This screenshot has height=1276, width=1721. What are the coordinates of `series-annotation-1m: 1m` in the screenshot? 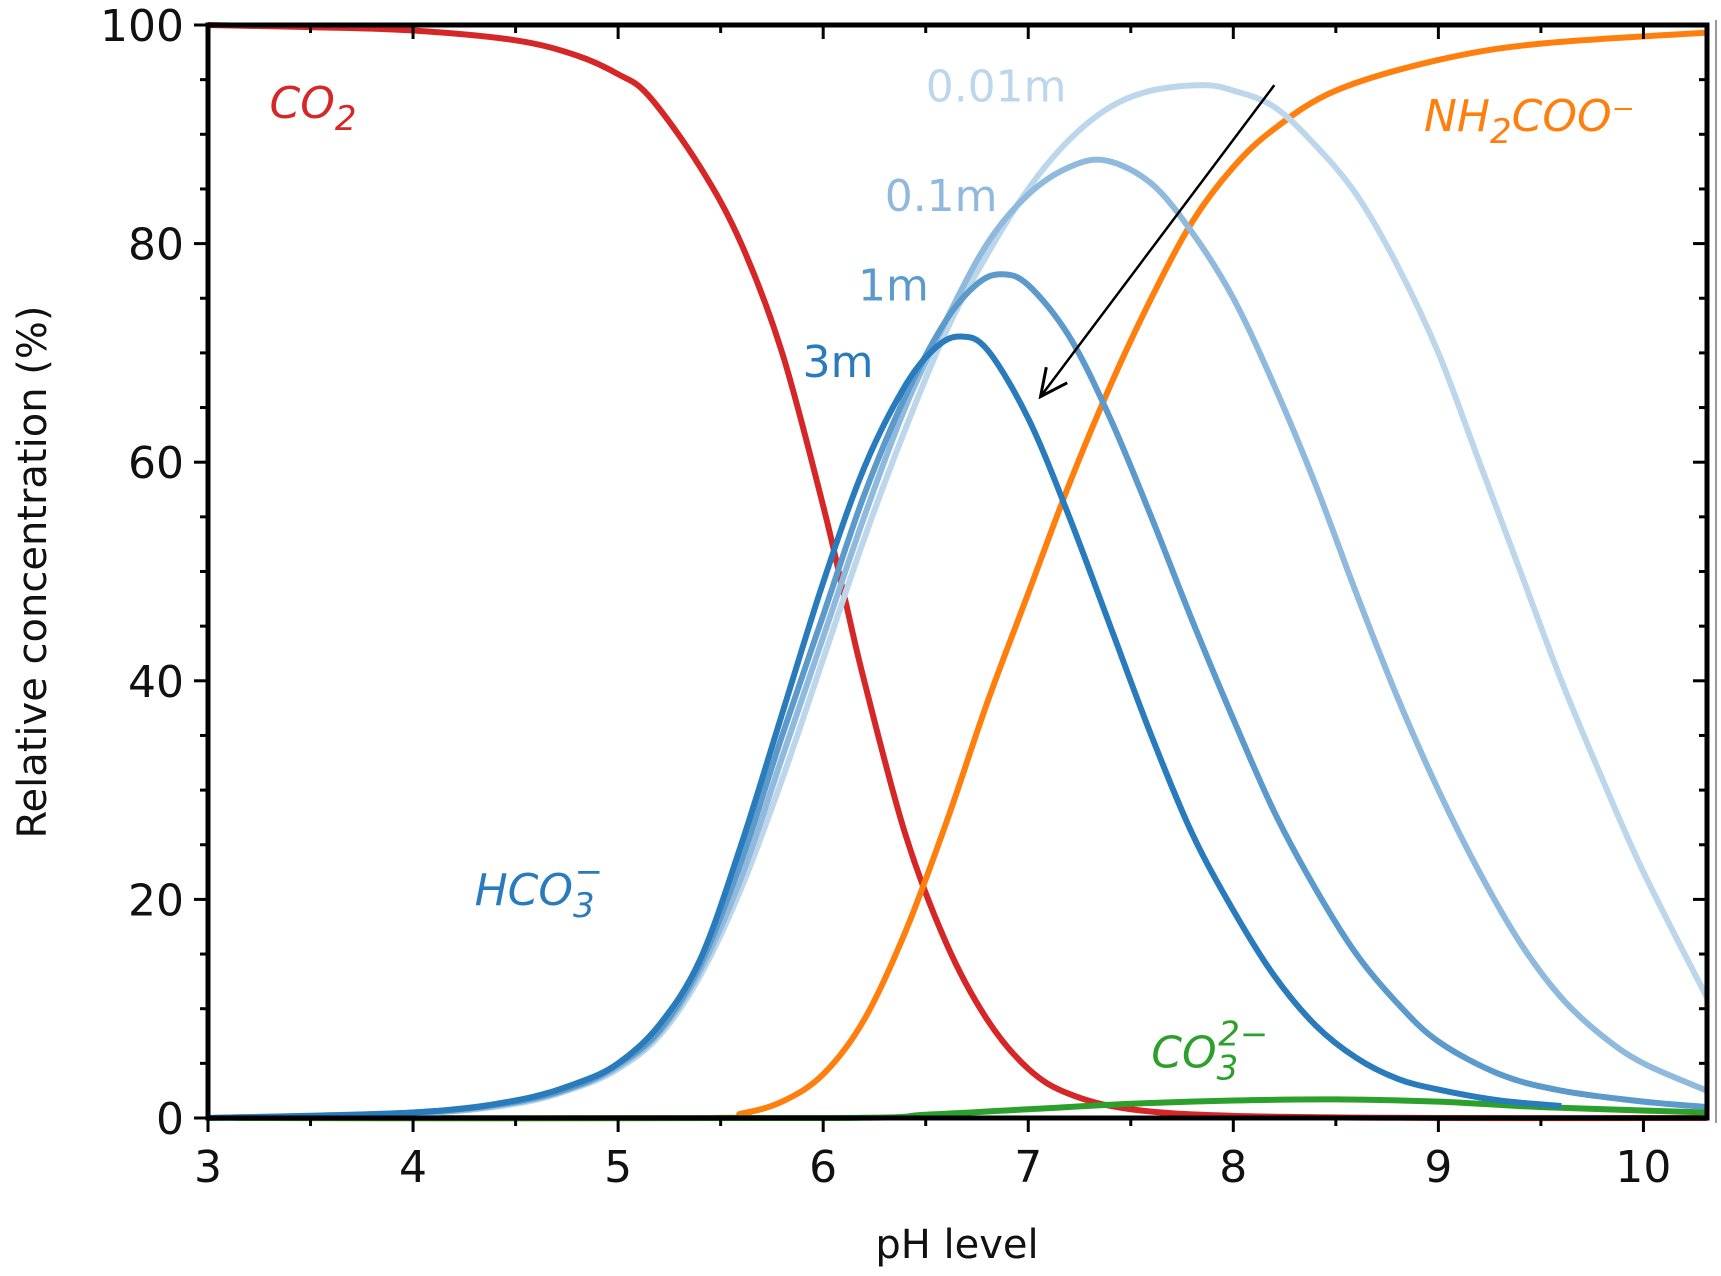 It's located at (893, 285).